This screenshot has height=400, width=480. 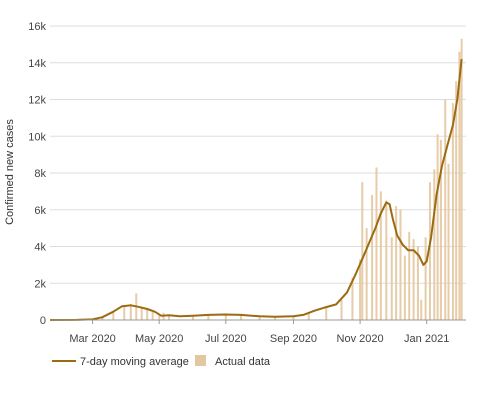 I want to click on y-tick-label: 14k, so click(x=37, y=64).